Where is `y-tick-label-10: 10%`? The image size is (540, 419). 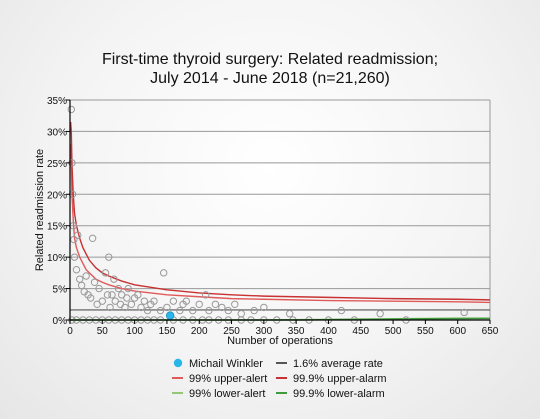
y-tick-label-10: 10% is located at coordinates (57, 258).